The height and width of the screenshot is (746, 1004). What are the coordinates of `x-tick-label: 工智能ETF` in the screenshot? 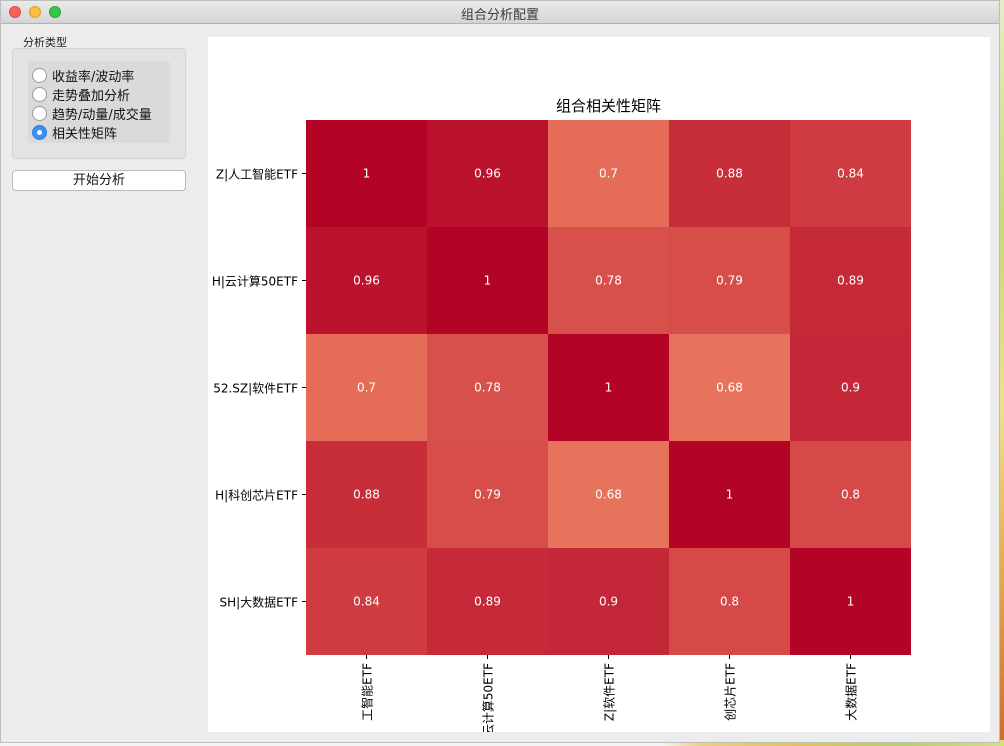 It's located at (367, 692).